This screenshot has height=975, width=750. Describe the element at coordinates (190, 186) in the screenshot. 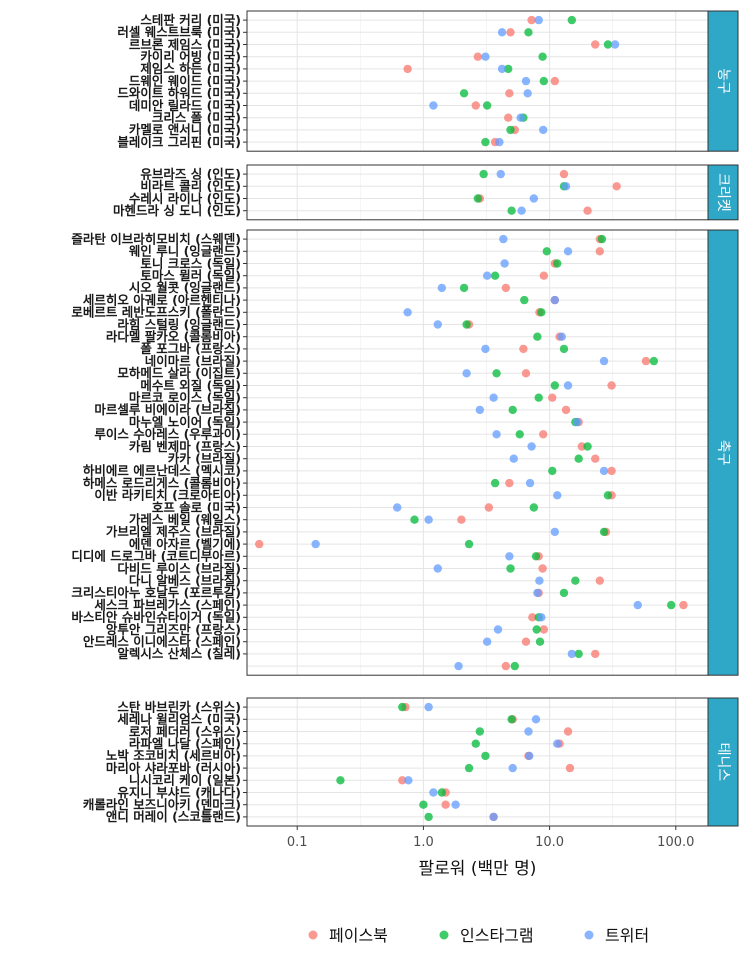

I see `row-label: 비라트 콜리 (인도)` at that location.